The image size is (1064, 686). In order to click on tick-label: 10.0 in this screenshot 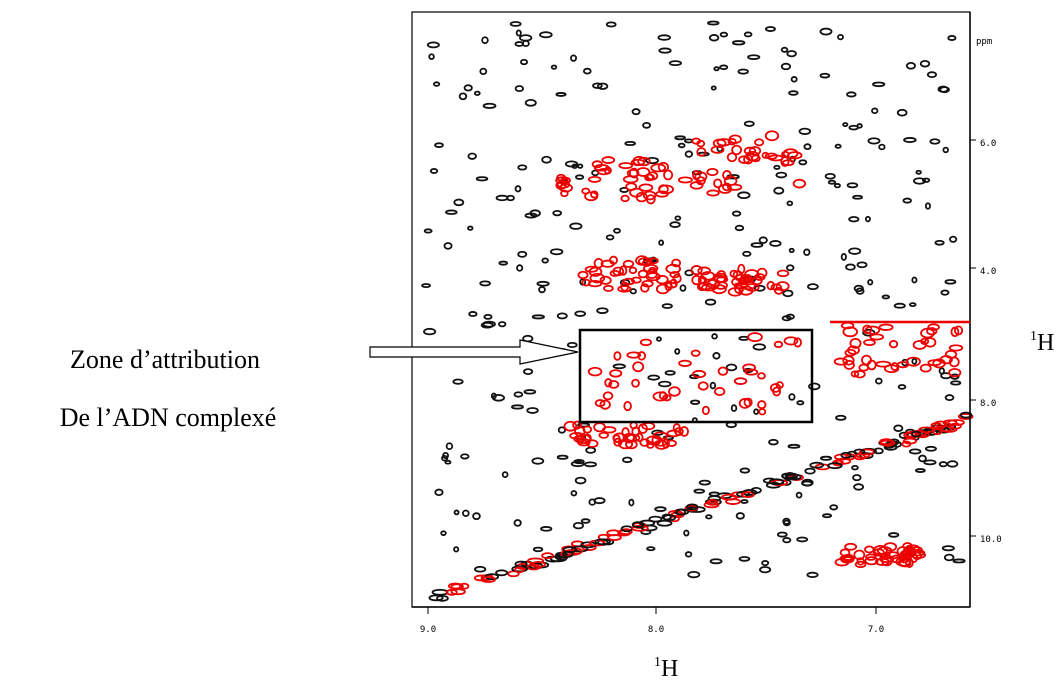, I will do `click(991, 540)`.